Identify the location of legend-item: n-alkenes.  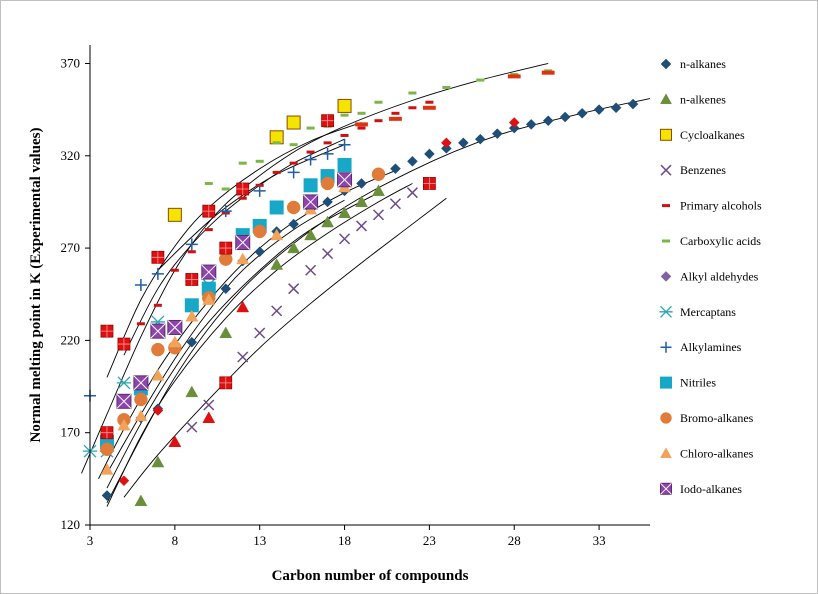
(693, 99).